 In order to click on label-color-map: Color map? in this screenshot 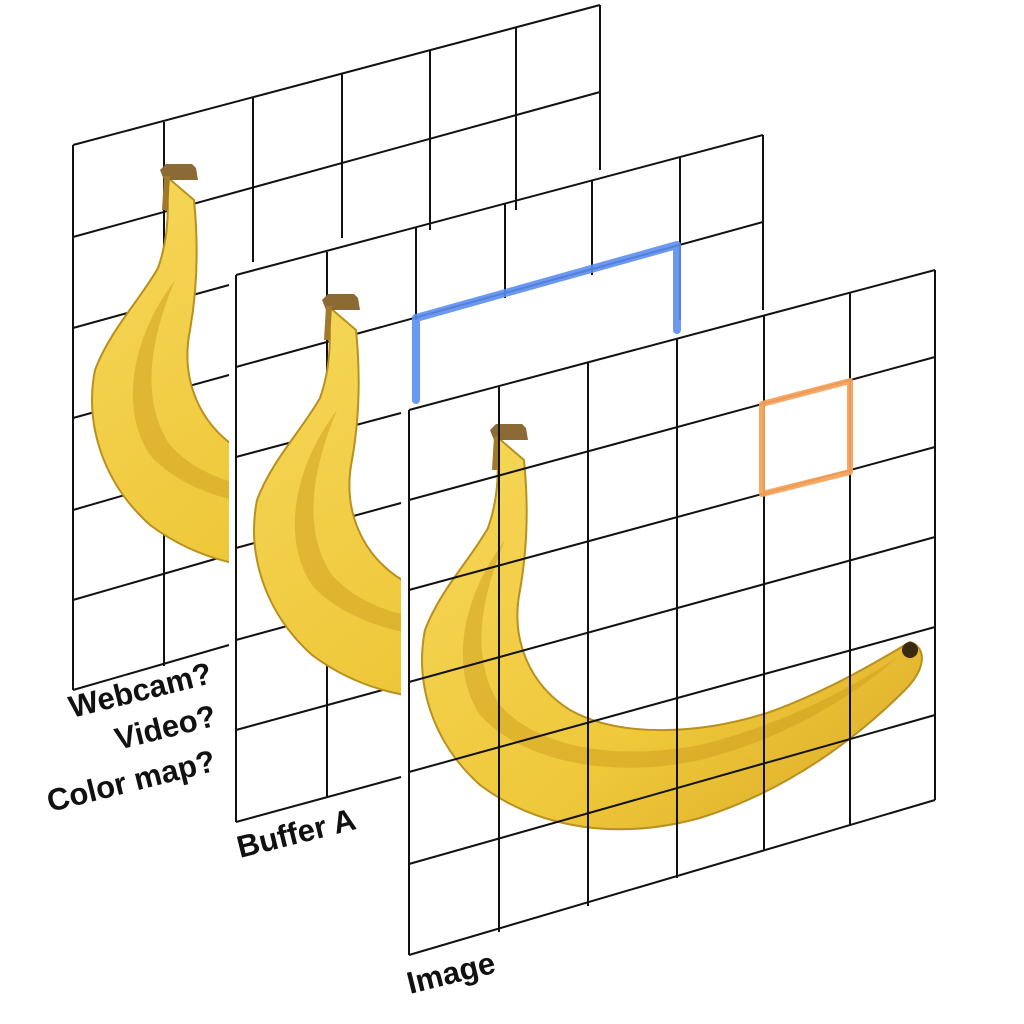, I will do `click(131, 781)`.